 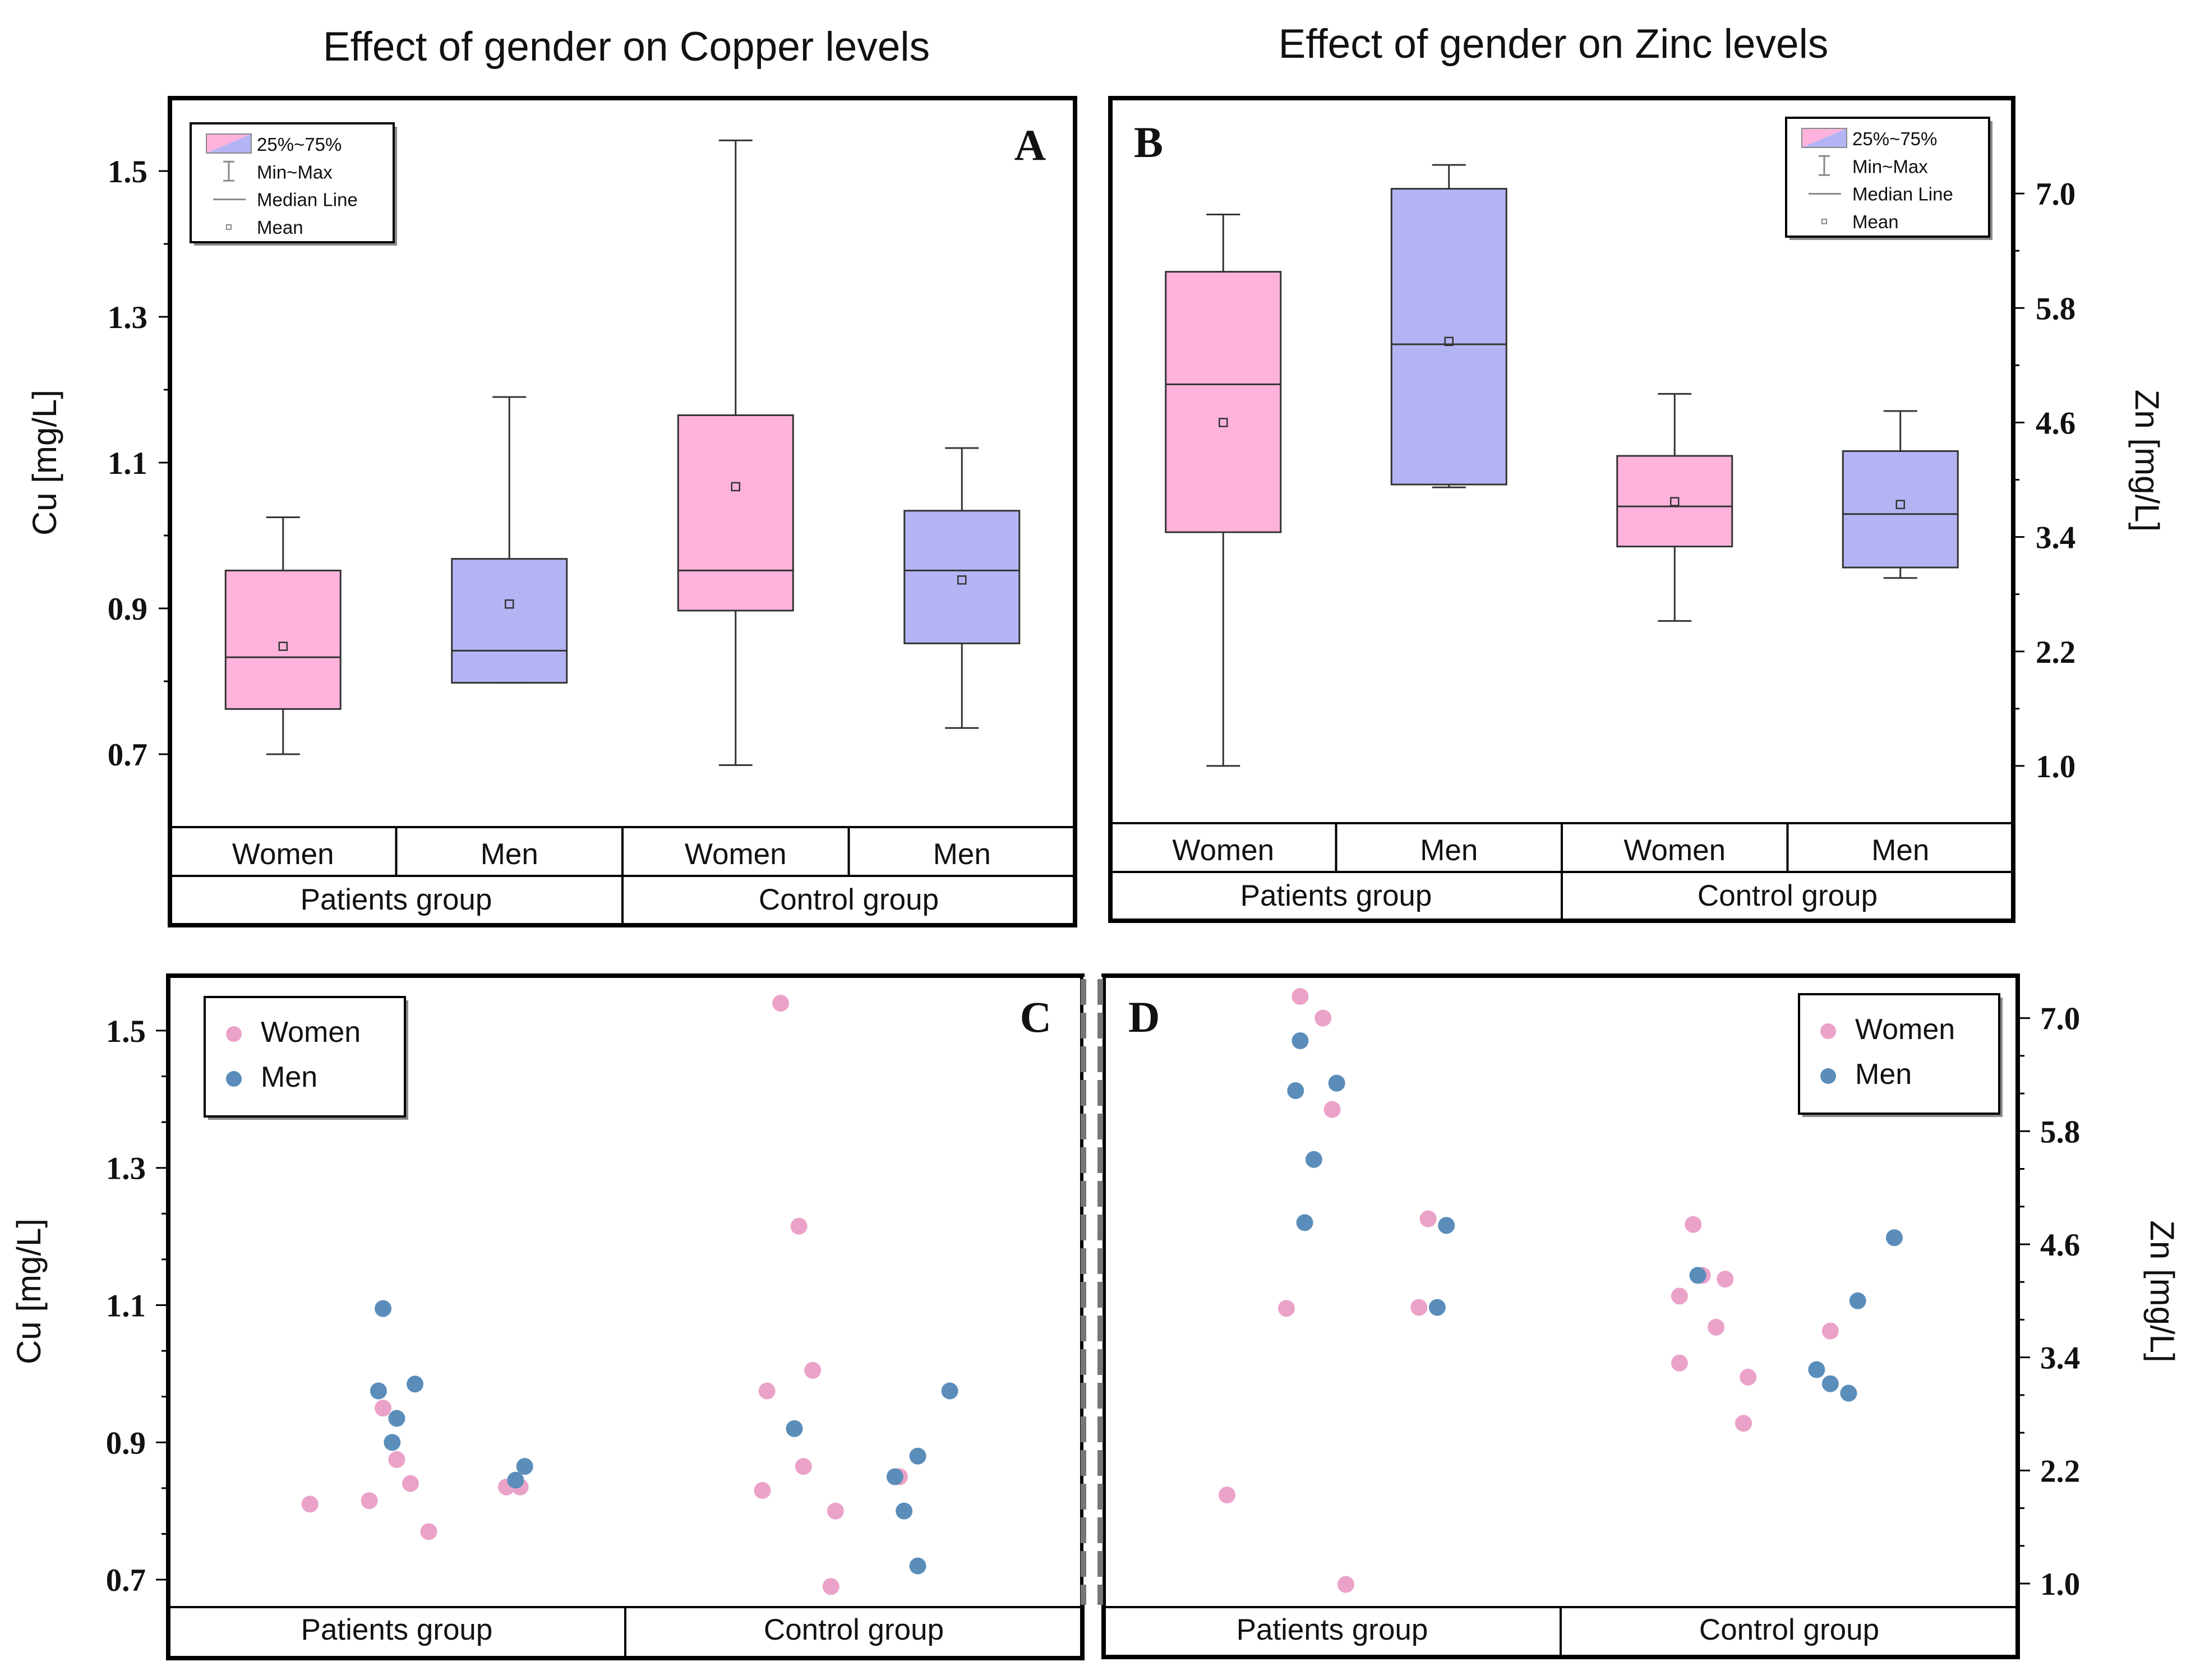 What do you see at coordinates (305, 1057) in the screenshot?
I see `legend-box` at bounding box center [305, 1057].